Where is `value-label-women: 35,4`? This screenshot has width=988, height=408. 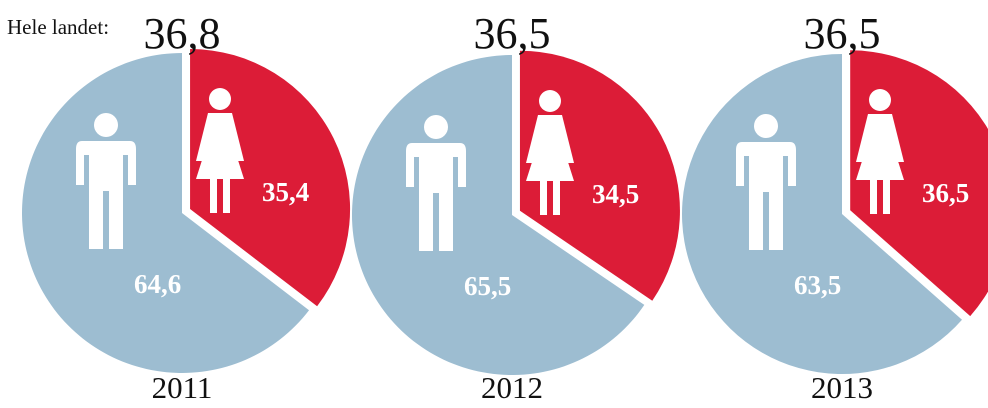 value-label-women: 35,4 is located at coordinates (285, 192).